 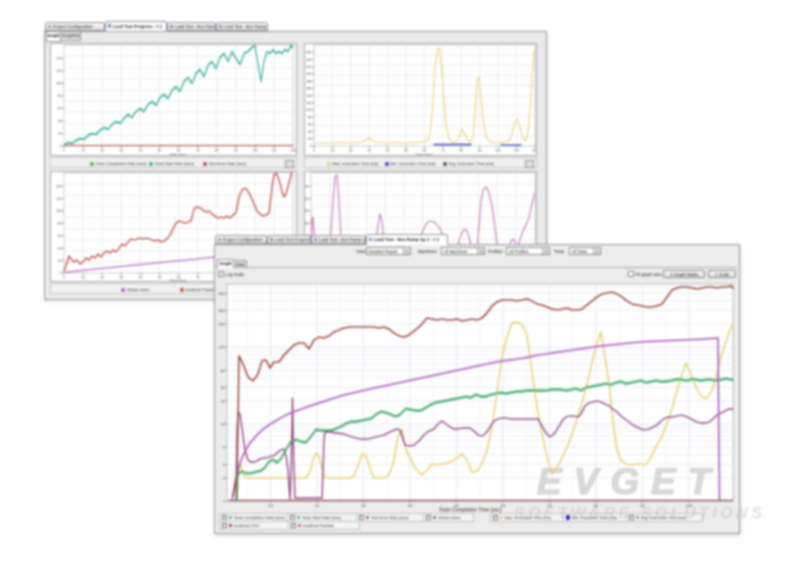 I want to click on svg-text: 180, so click(x=309, y=81).